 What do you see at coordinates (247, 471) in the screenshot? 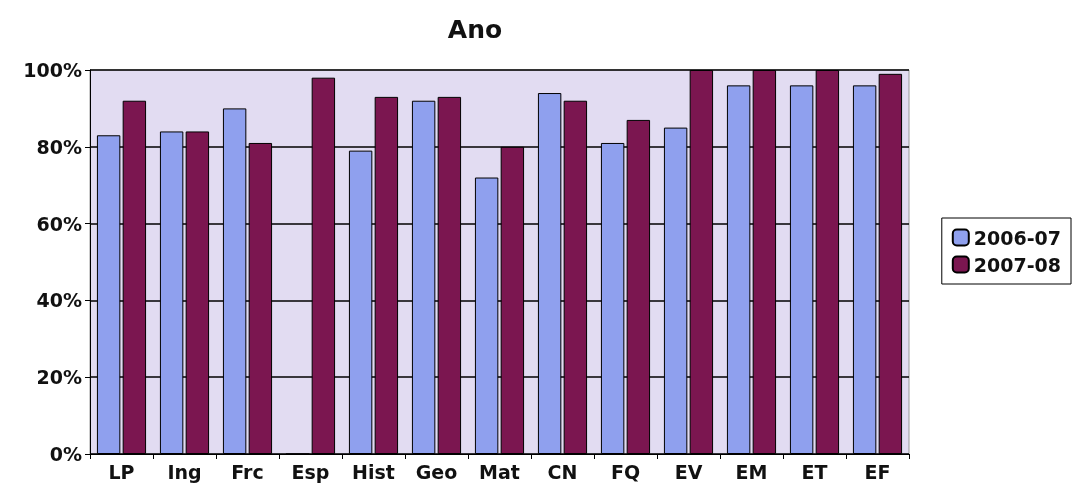
I see `x-tick-label: Frc` at bounding box center [247, 471].